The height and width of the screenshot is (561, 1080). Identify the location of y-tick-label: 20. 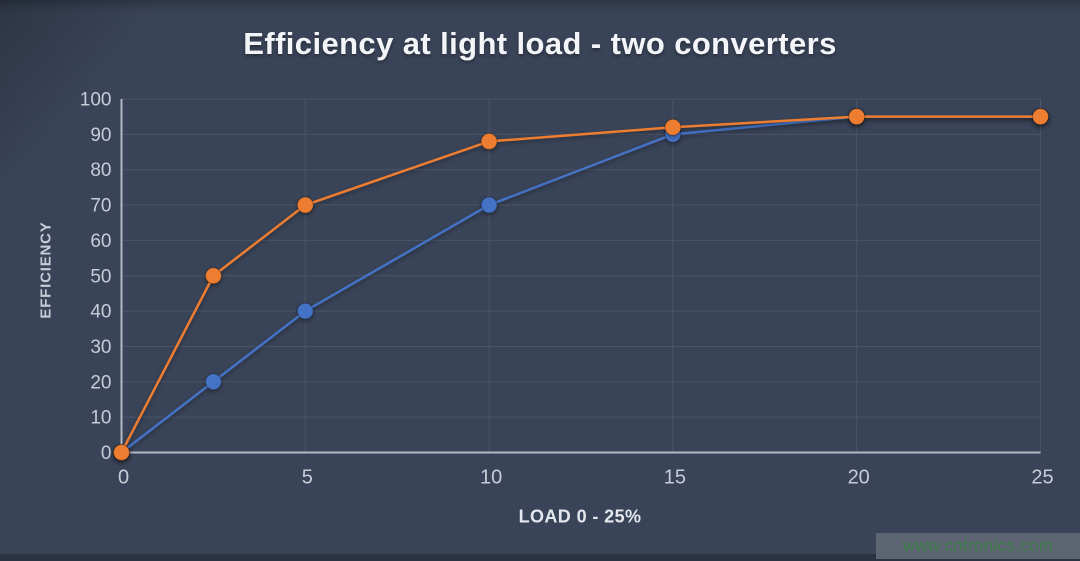
(100, 382).